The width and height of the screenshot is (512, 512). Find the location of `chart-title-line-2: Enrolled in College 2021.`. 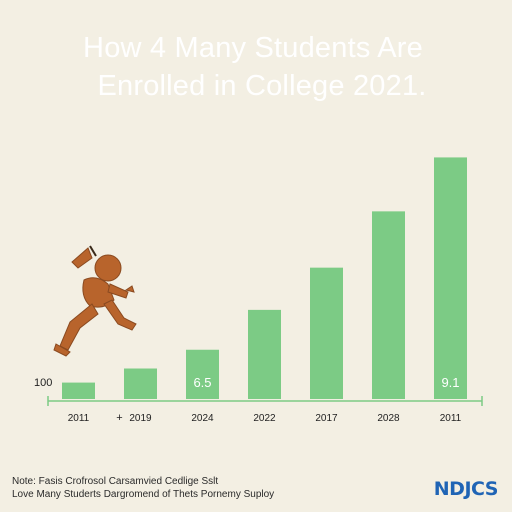

chart-title-line-2: Enrolled in College 2021. is located at coordinates (262, 86).